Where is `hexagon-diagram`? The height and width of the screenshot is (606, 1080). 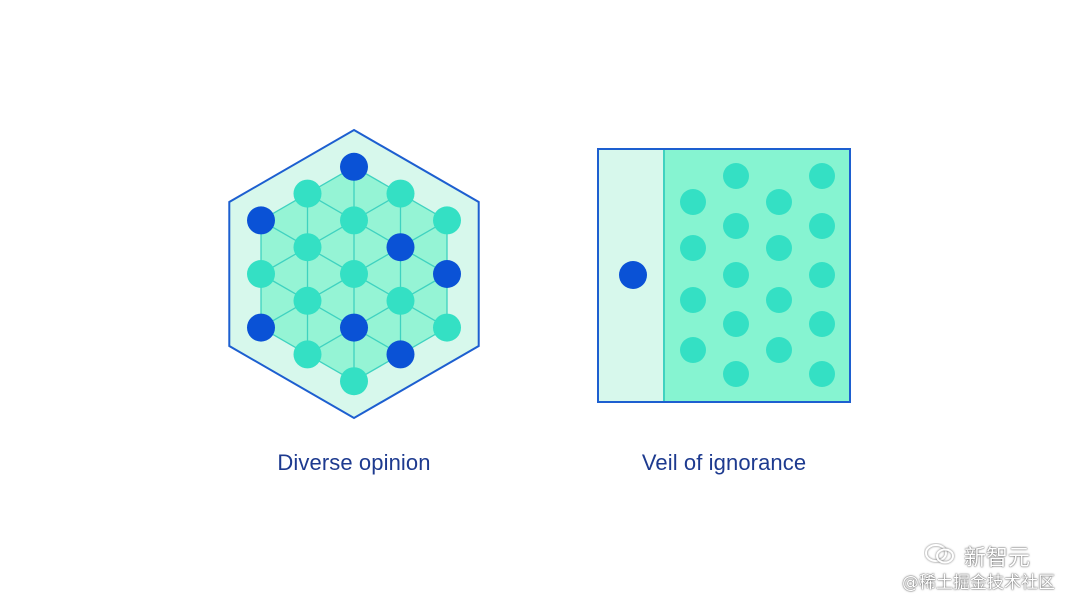 hexagon-diagram is located at coordinates (354, 274).